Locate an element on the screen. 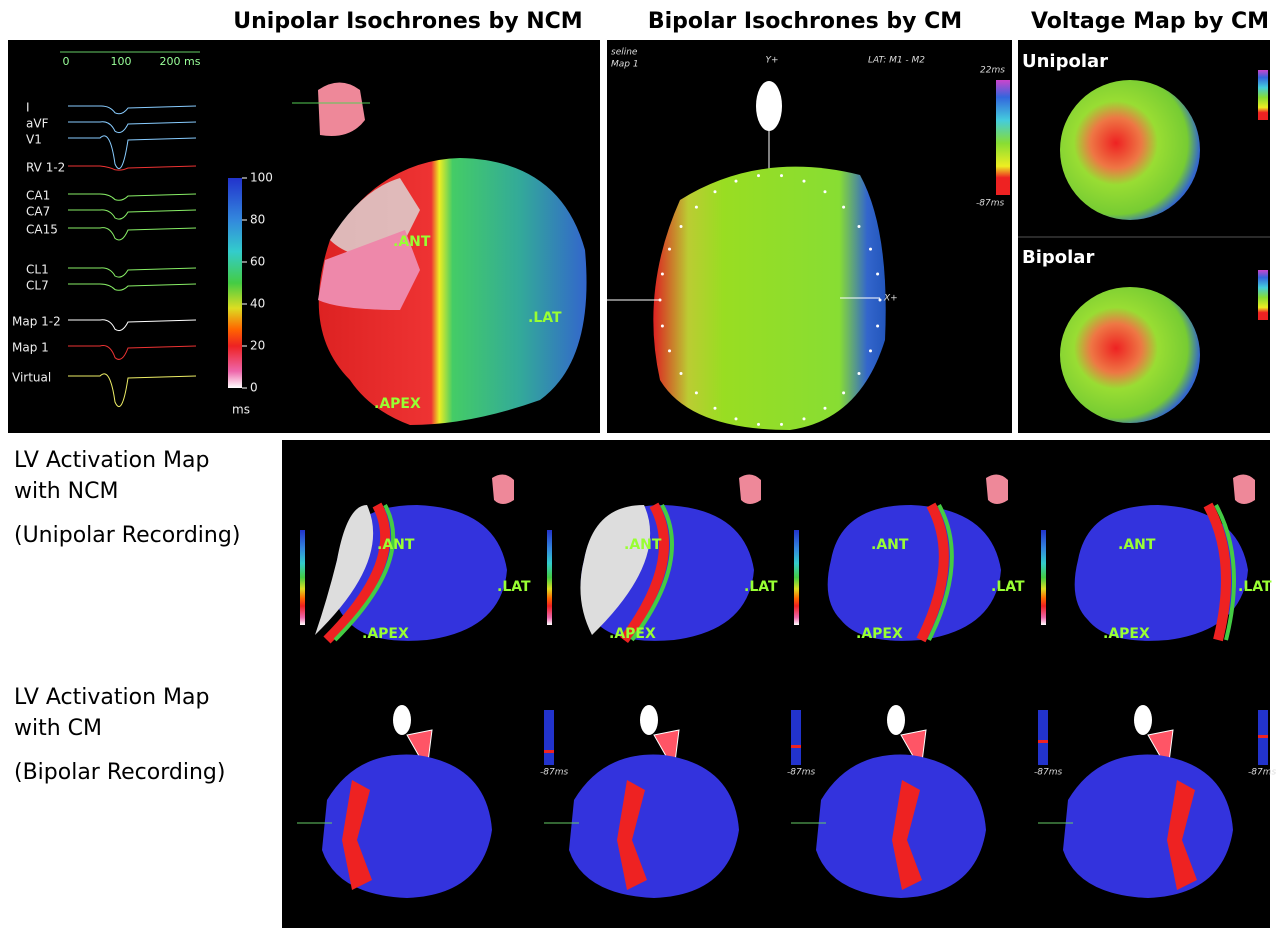 The height and width of the screenshot is (939, 1280). corner-label: seline is located at coordinates (624, 53).